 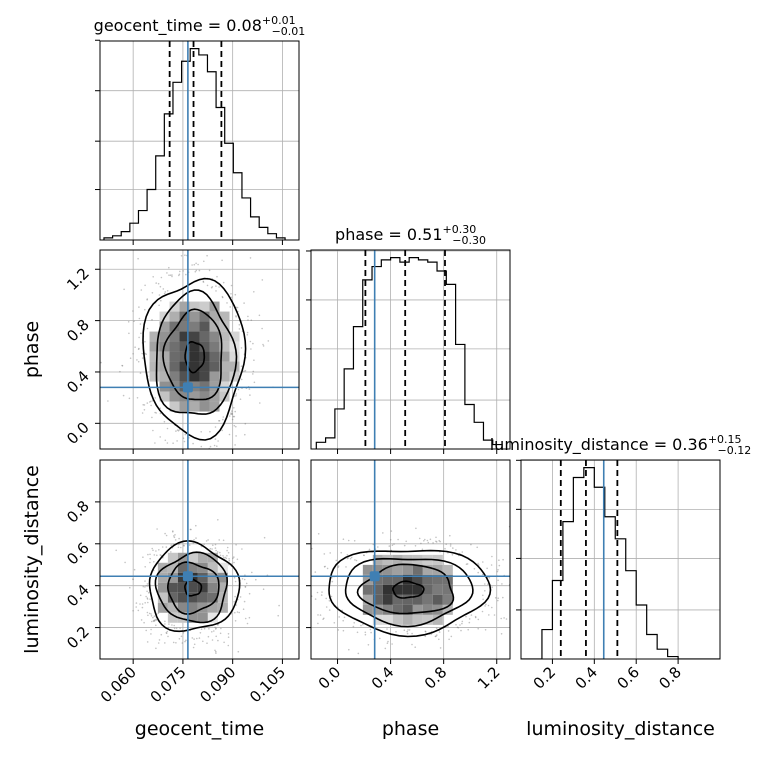 I want to click on x-tick-label: 0.6, so click(x=628, y=678).